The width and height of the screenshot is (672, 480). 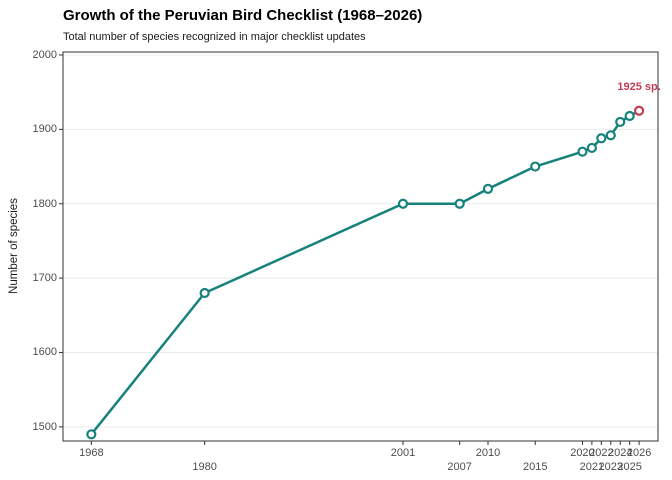 I want to click on x-tick-label: 2025, so click(x=629, y=467).